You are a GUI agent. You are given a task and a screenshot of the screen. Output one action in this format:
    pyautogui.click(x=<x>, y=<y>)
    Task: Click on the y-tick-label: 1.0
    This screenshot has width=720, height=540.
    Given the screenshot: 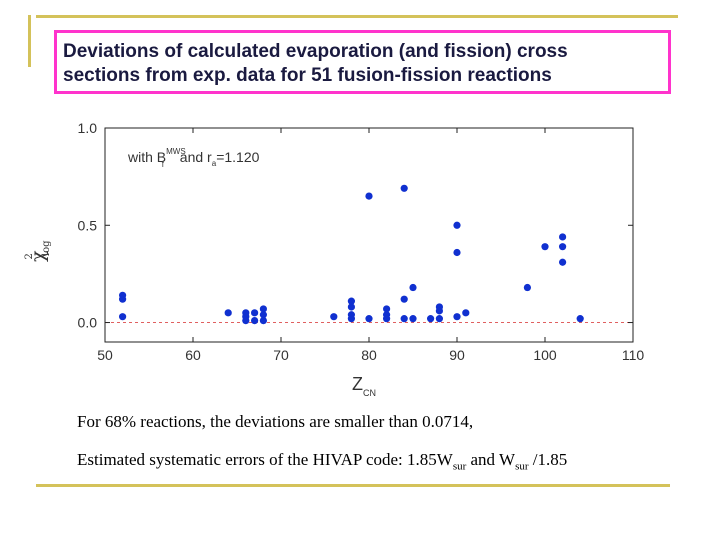 What is the action you would take?
    pyautogui.click(x=88, y=128)
    